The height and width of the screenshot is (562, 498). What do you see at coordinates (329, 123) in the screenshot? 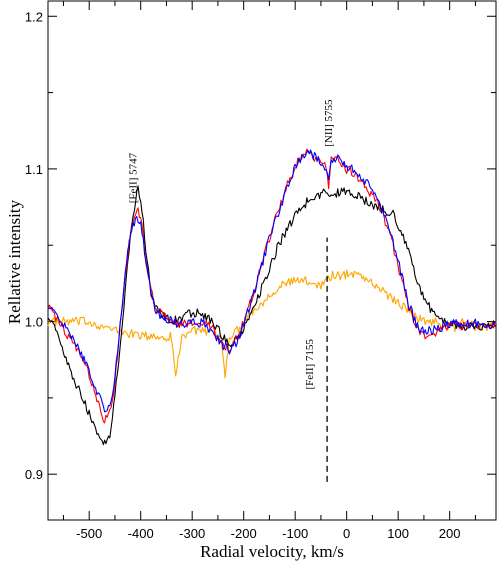
I see `line-annotation: [NII] 5755` at bounding box center [329, 123].